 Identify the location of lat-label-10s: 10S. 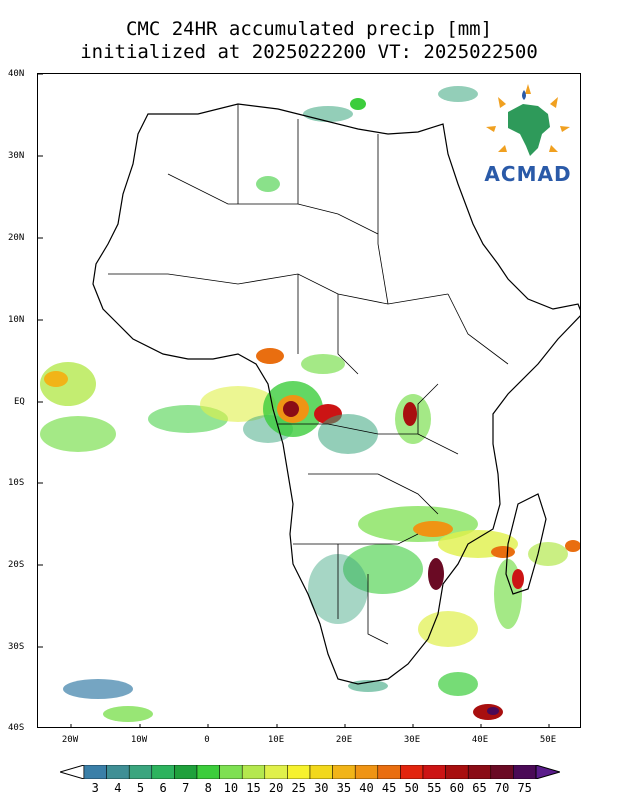
(16, 483).